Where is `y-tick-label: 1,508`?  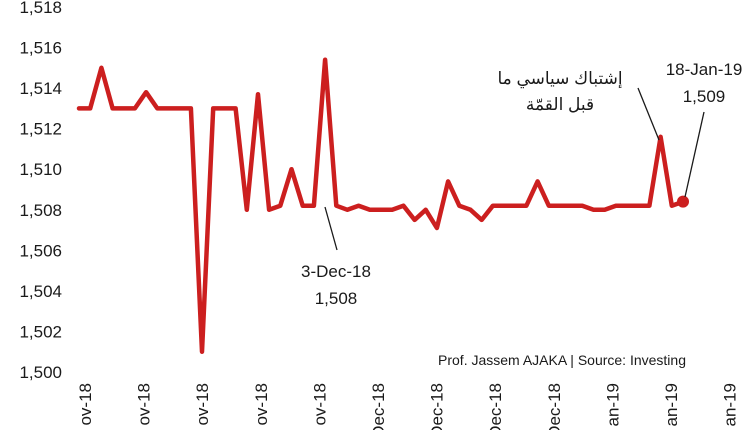
y-tick-label: 1,508 is located at coordinates (40, 210).